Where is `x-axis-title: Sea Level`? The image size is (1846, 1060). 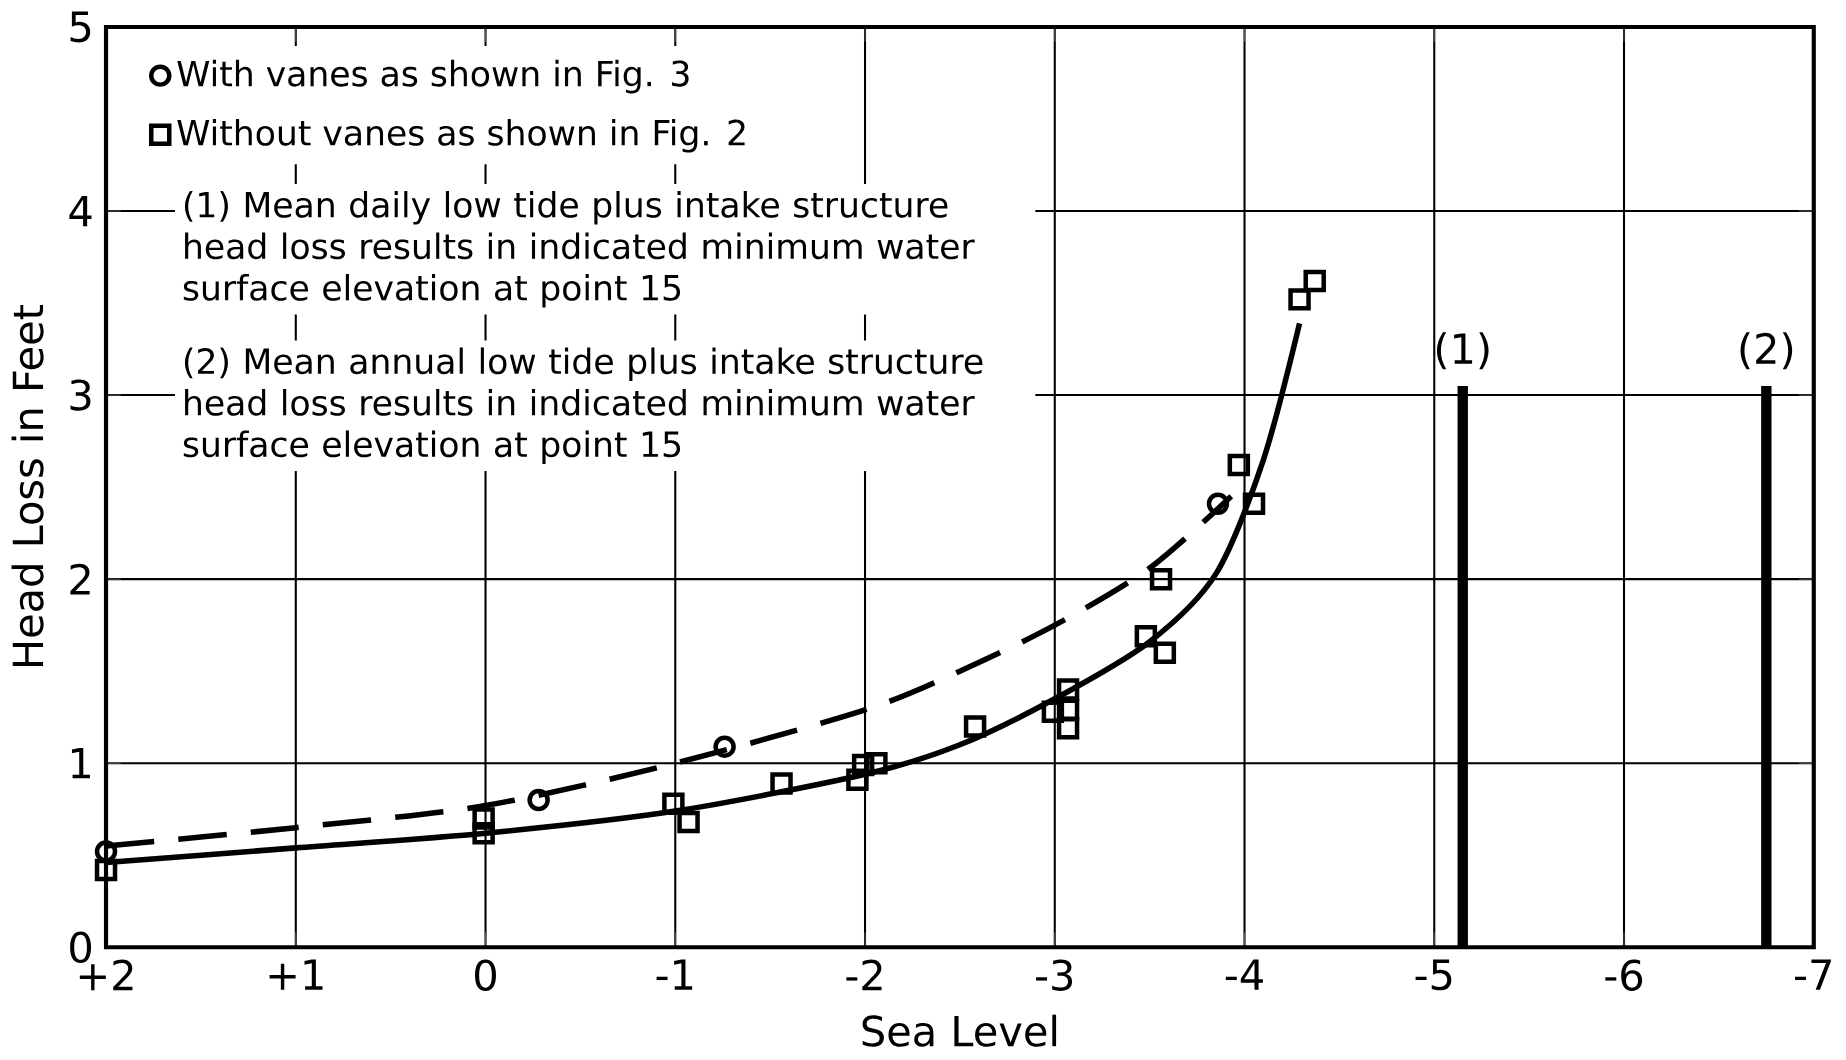 x-axis-title: Sea Level is located at coordinates (959, 1030).